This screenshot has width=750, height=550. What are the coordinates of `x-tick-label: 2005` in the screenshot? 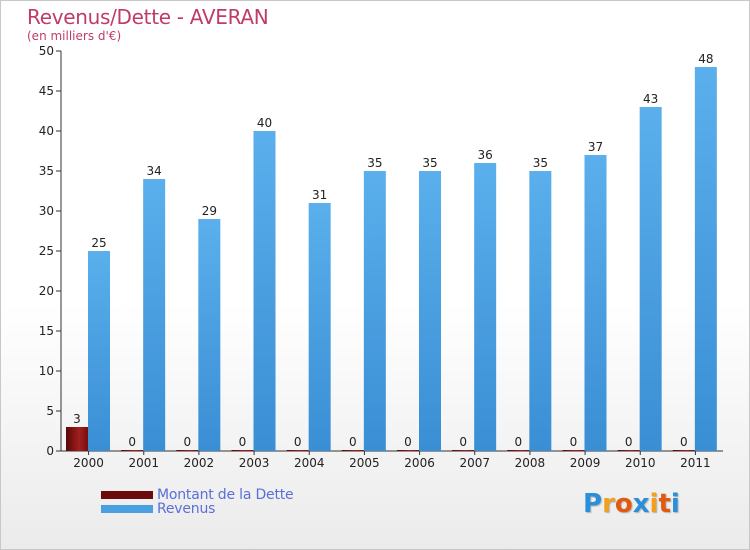 It's located at (364, 463).